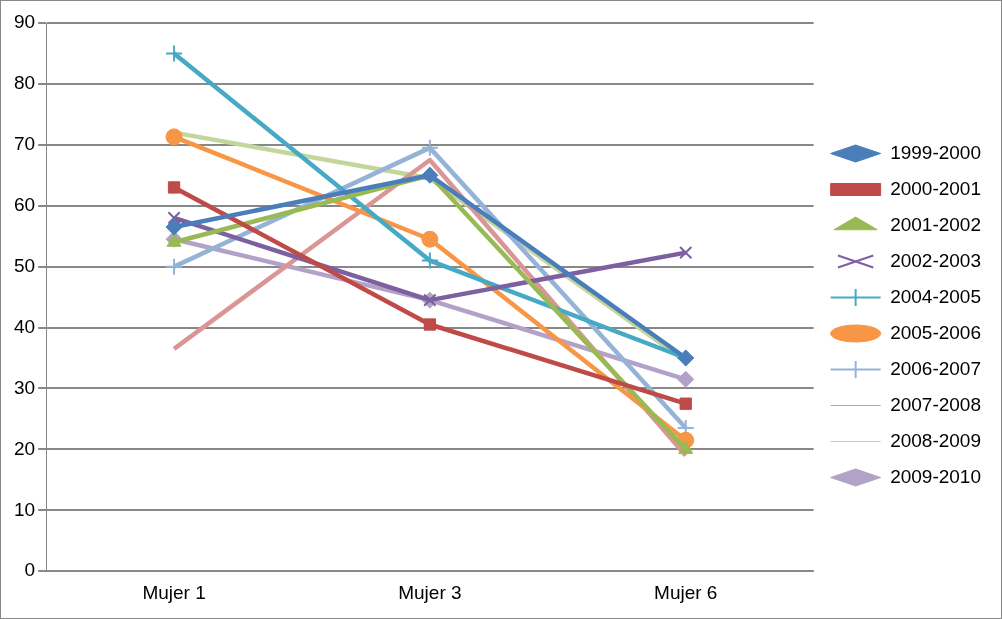 This screenshot has width=1002, height=619. Describe the element at coordinates (24, 83) in the screenshot. I see `y-tick-label: 80` at that location.